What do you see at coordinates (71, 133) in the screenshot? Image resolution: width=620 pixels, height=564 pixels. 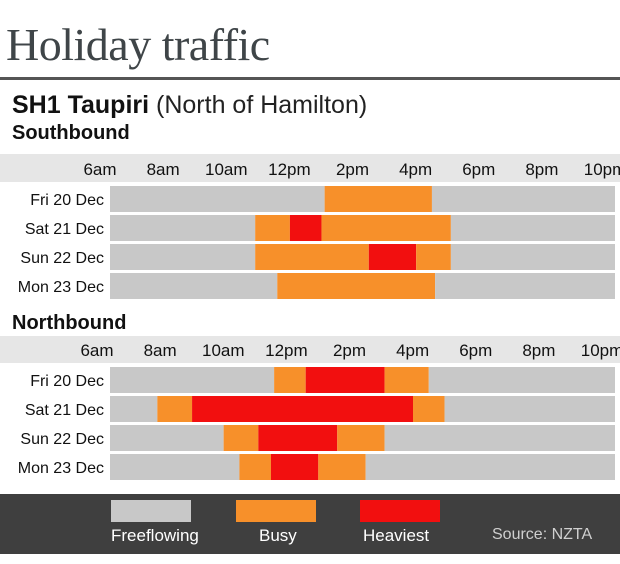 I see `southbound-title: Southbound` at bounding box center [71, 133].